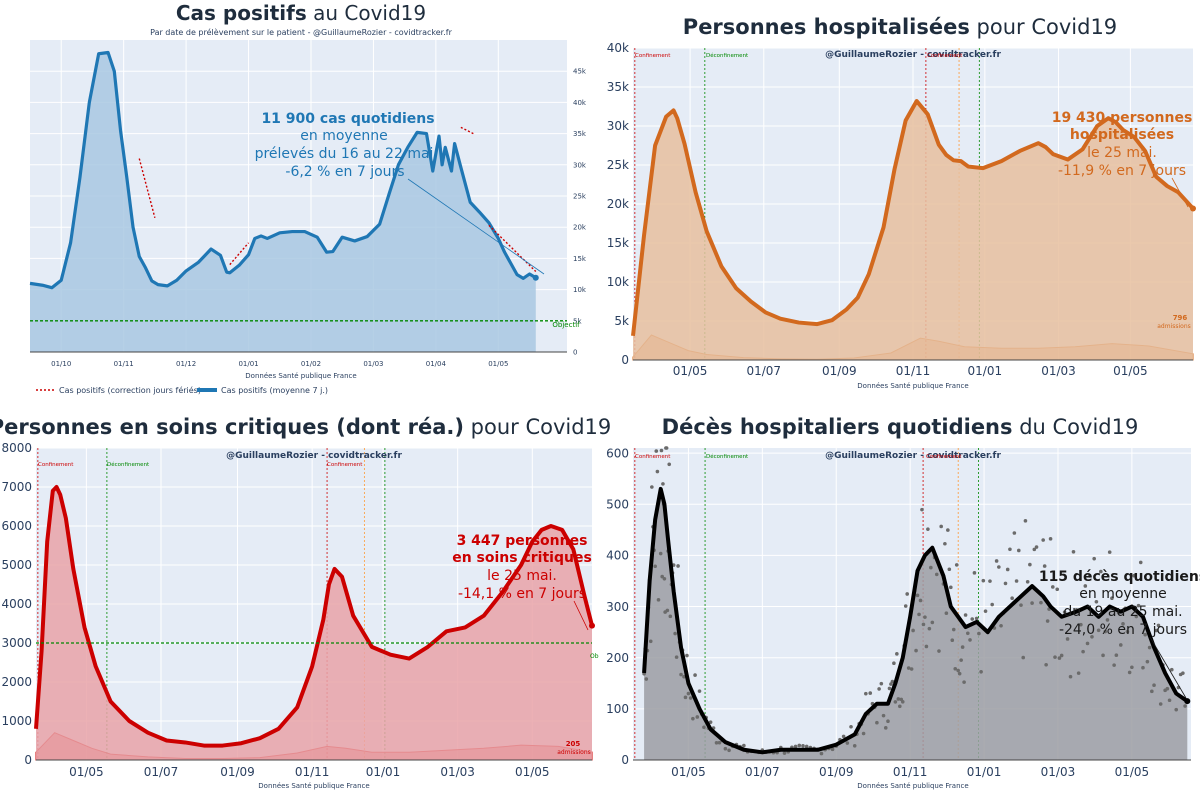  What do you see at coordinates (161, 772) in the screenshot?
I see `x-tick-label: 01/07` at bounding box center [161, 772].